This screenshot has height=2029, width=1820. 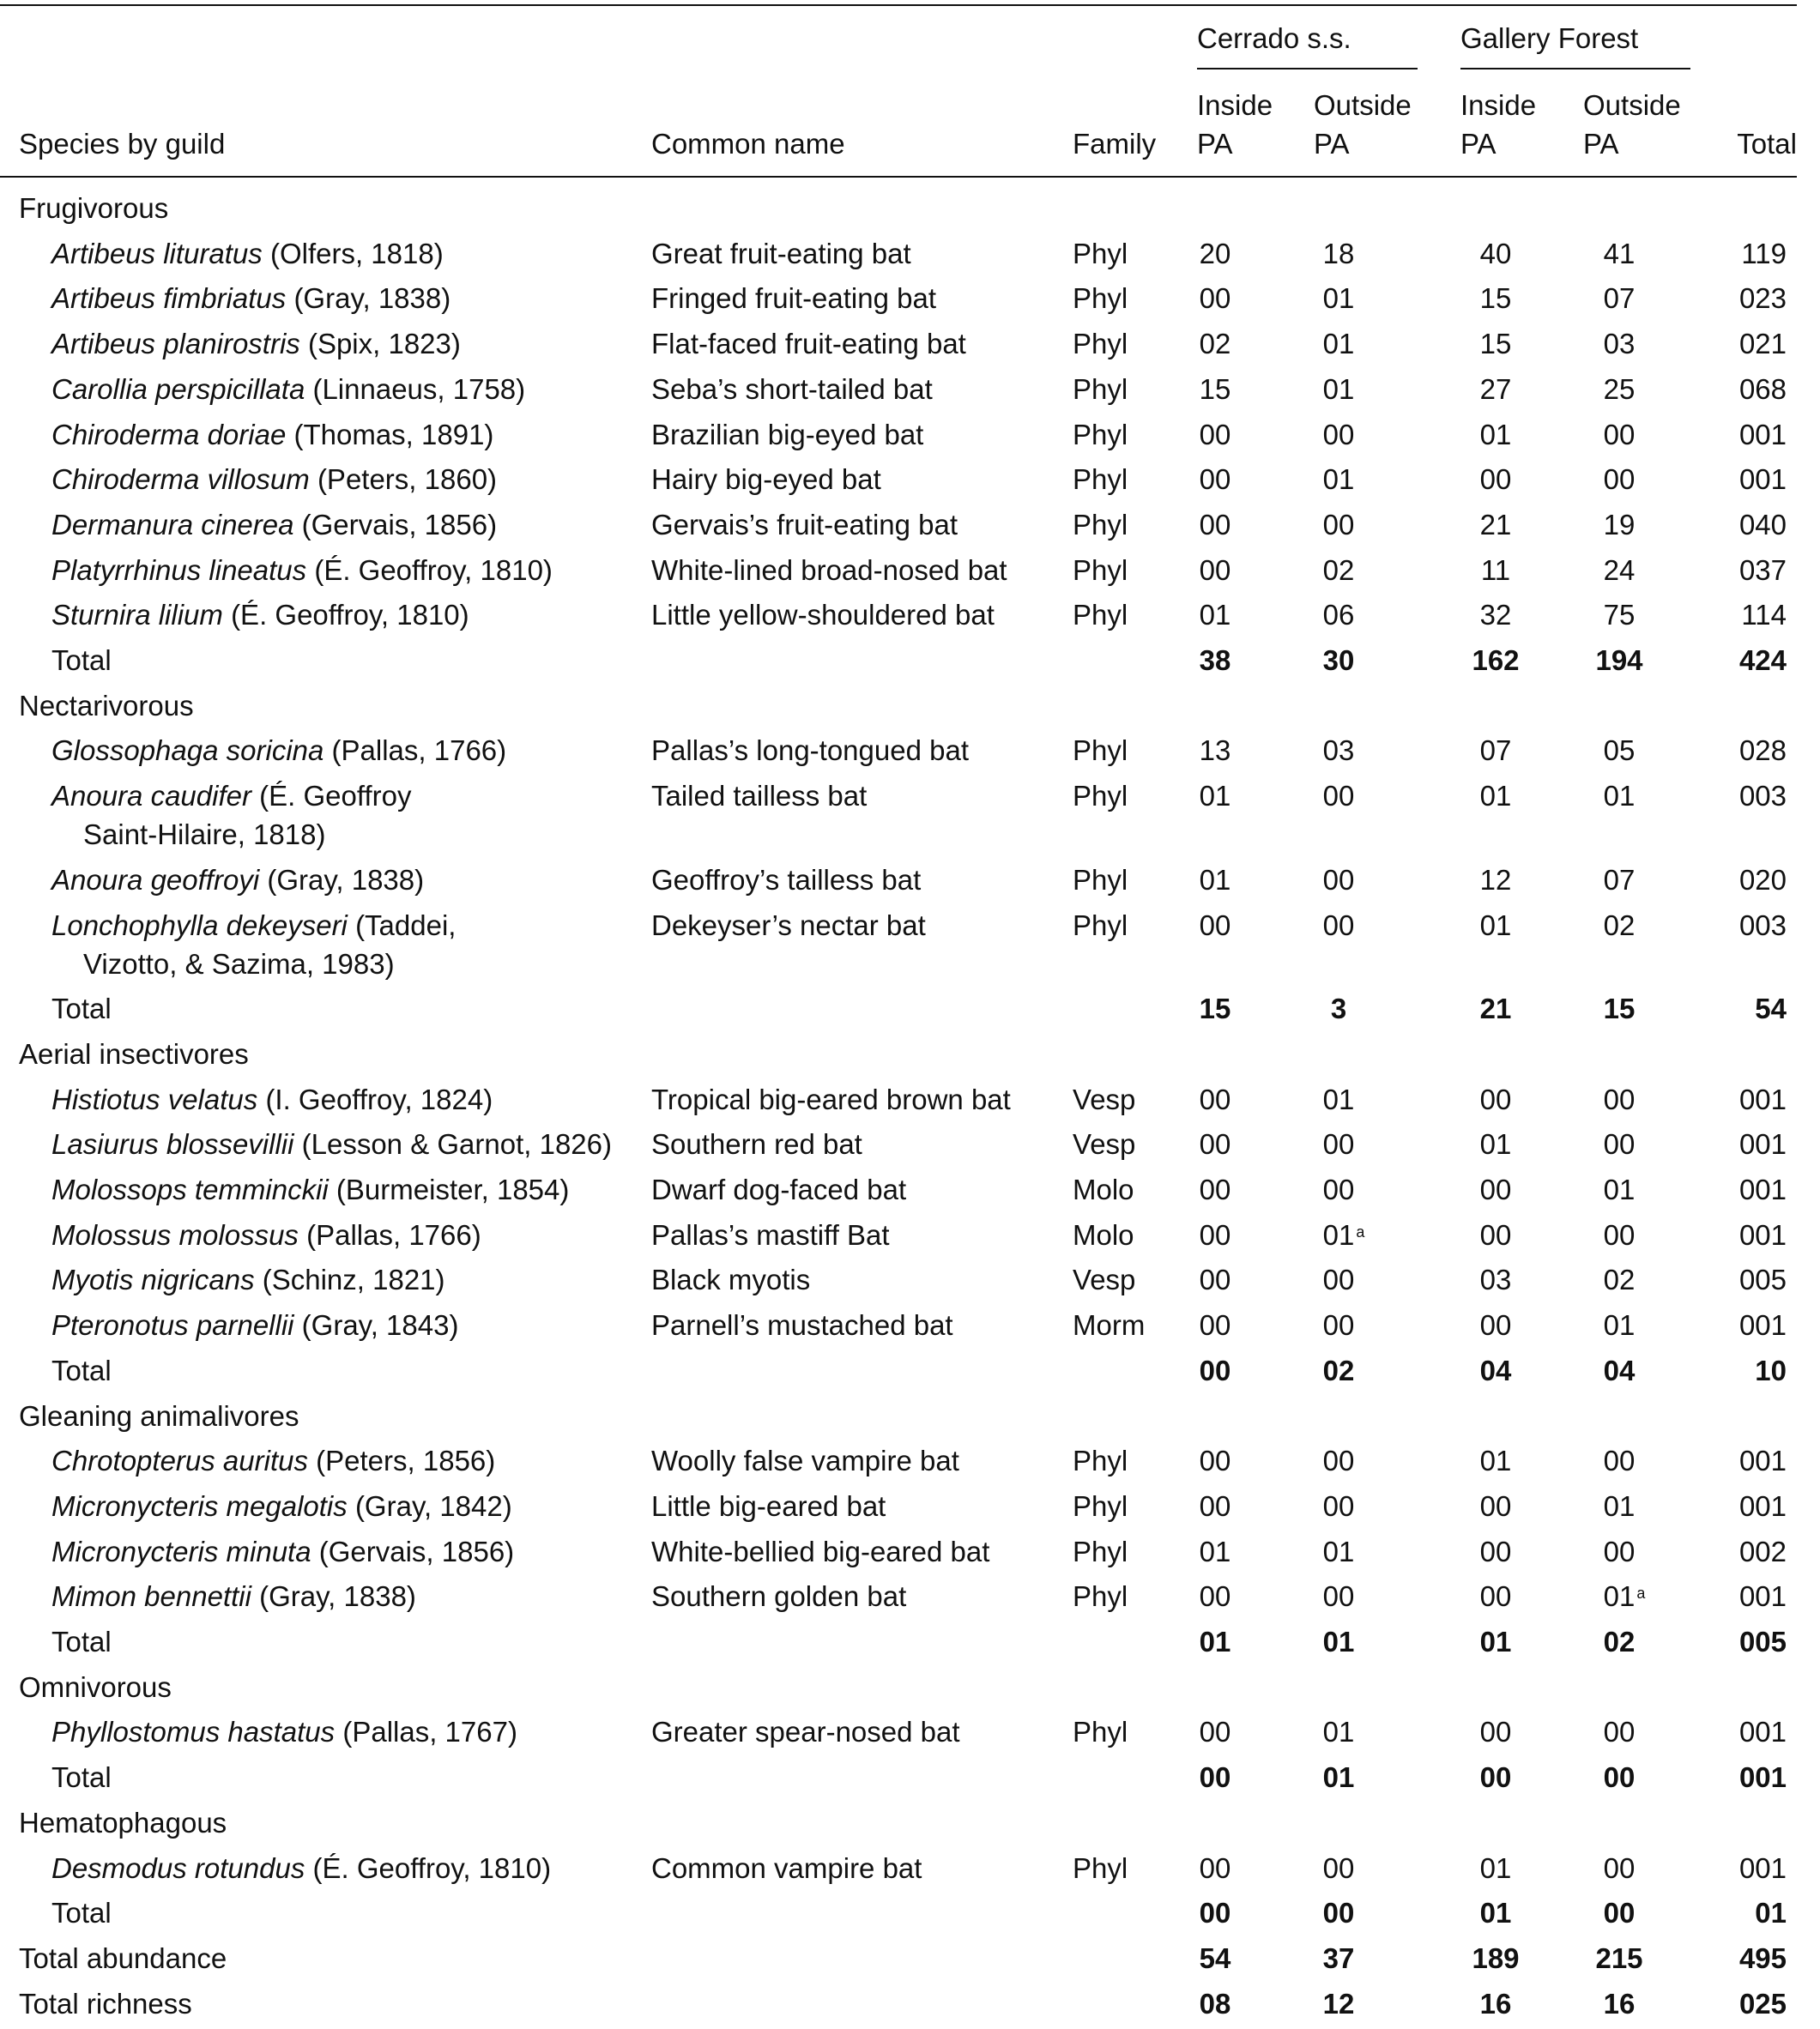 I want to click on authority: (Peters, 1860), so click(x=407, y=480).